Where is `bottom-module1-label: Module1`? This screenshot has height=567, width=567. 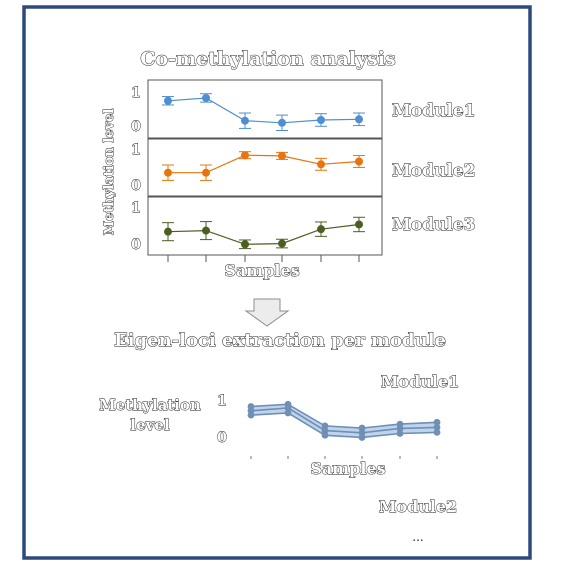 bottom-module1-label: Module1 is located at coordinates (420, 381).